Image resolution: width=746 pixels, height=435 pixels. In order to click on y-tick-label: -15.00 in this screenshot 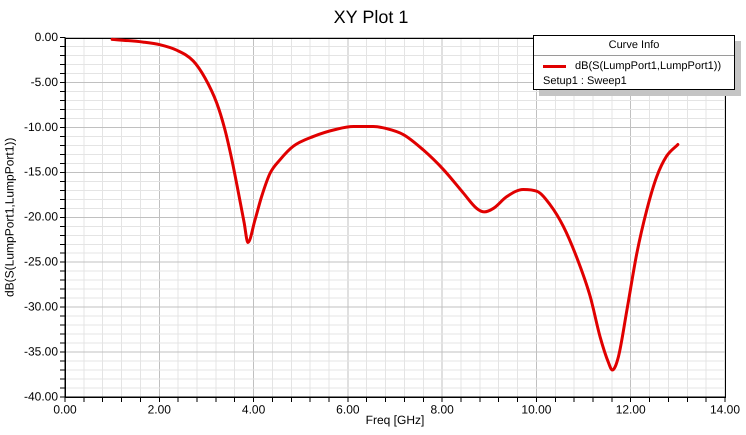, I will do `click(41, 171)`.